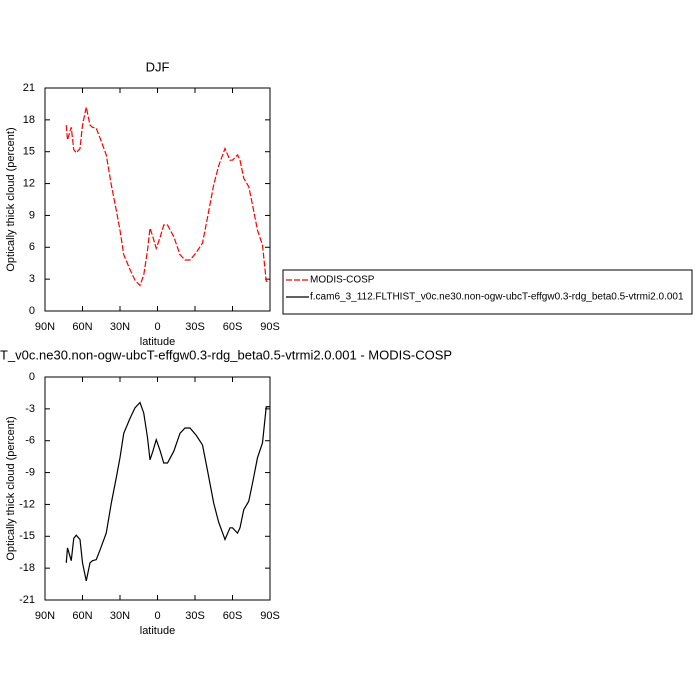 This screenshot has width=700, height=700. I want to click on legend-label: MODIS-COSP, so click(342, 280).